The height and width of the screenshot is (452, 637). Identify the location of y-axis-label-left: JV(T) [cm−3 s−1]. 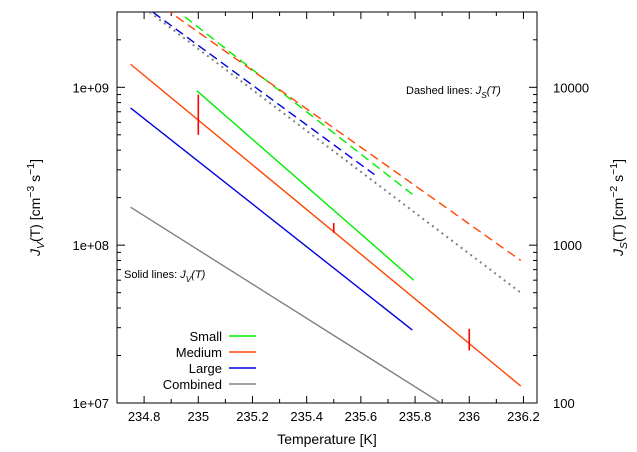
(36, 208).